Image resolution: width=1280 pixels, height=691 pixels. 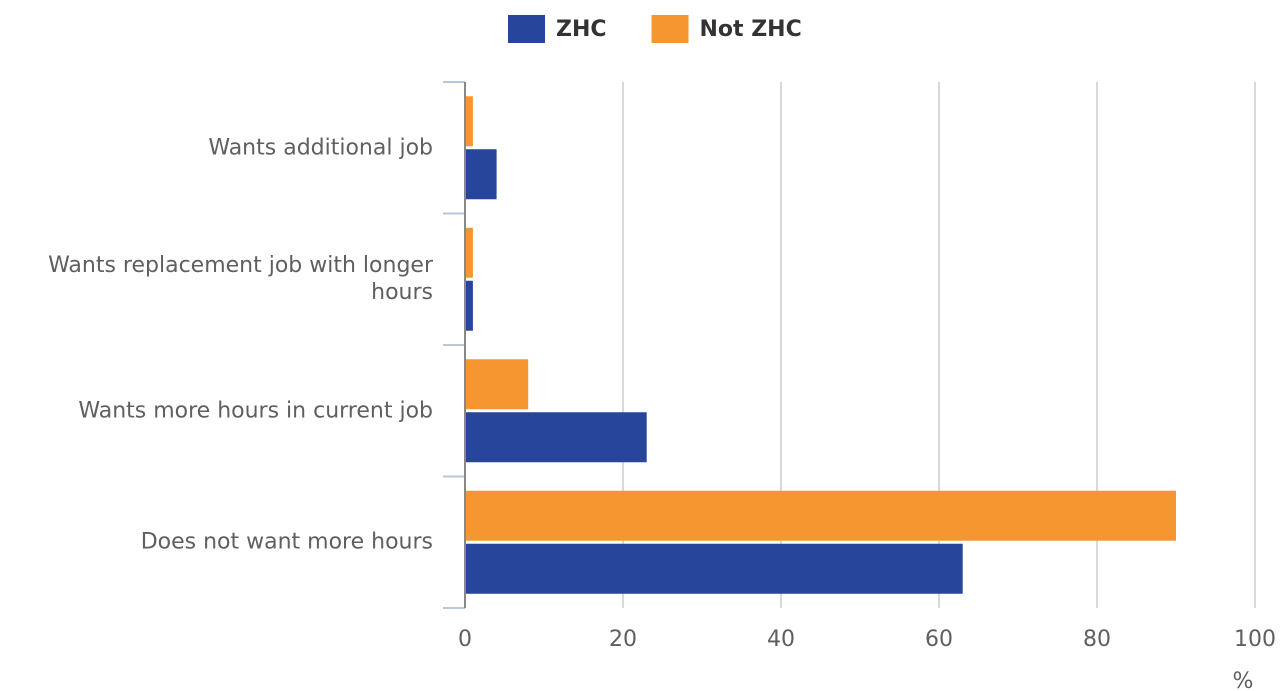 What do you see at coordinates (1255, 639) in the screenshot?
I see `x-tick-label: 100` at bounding box center [1255, 639].